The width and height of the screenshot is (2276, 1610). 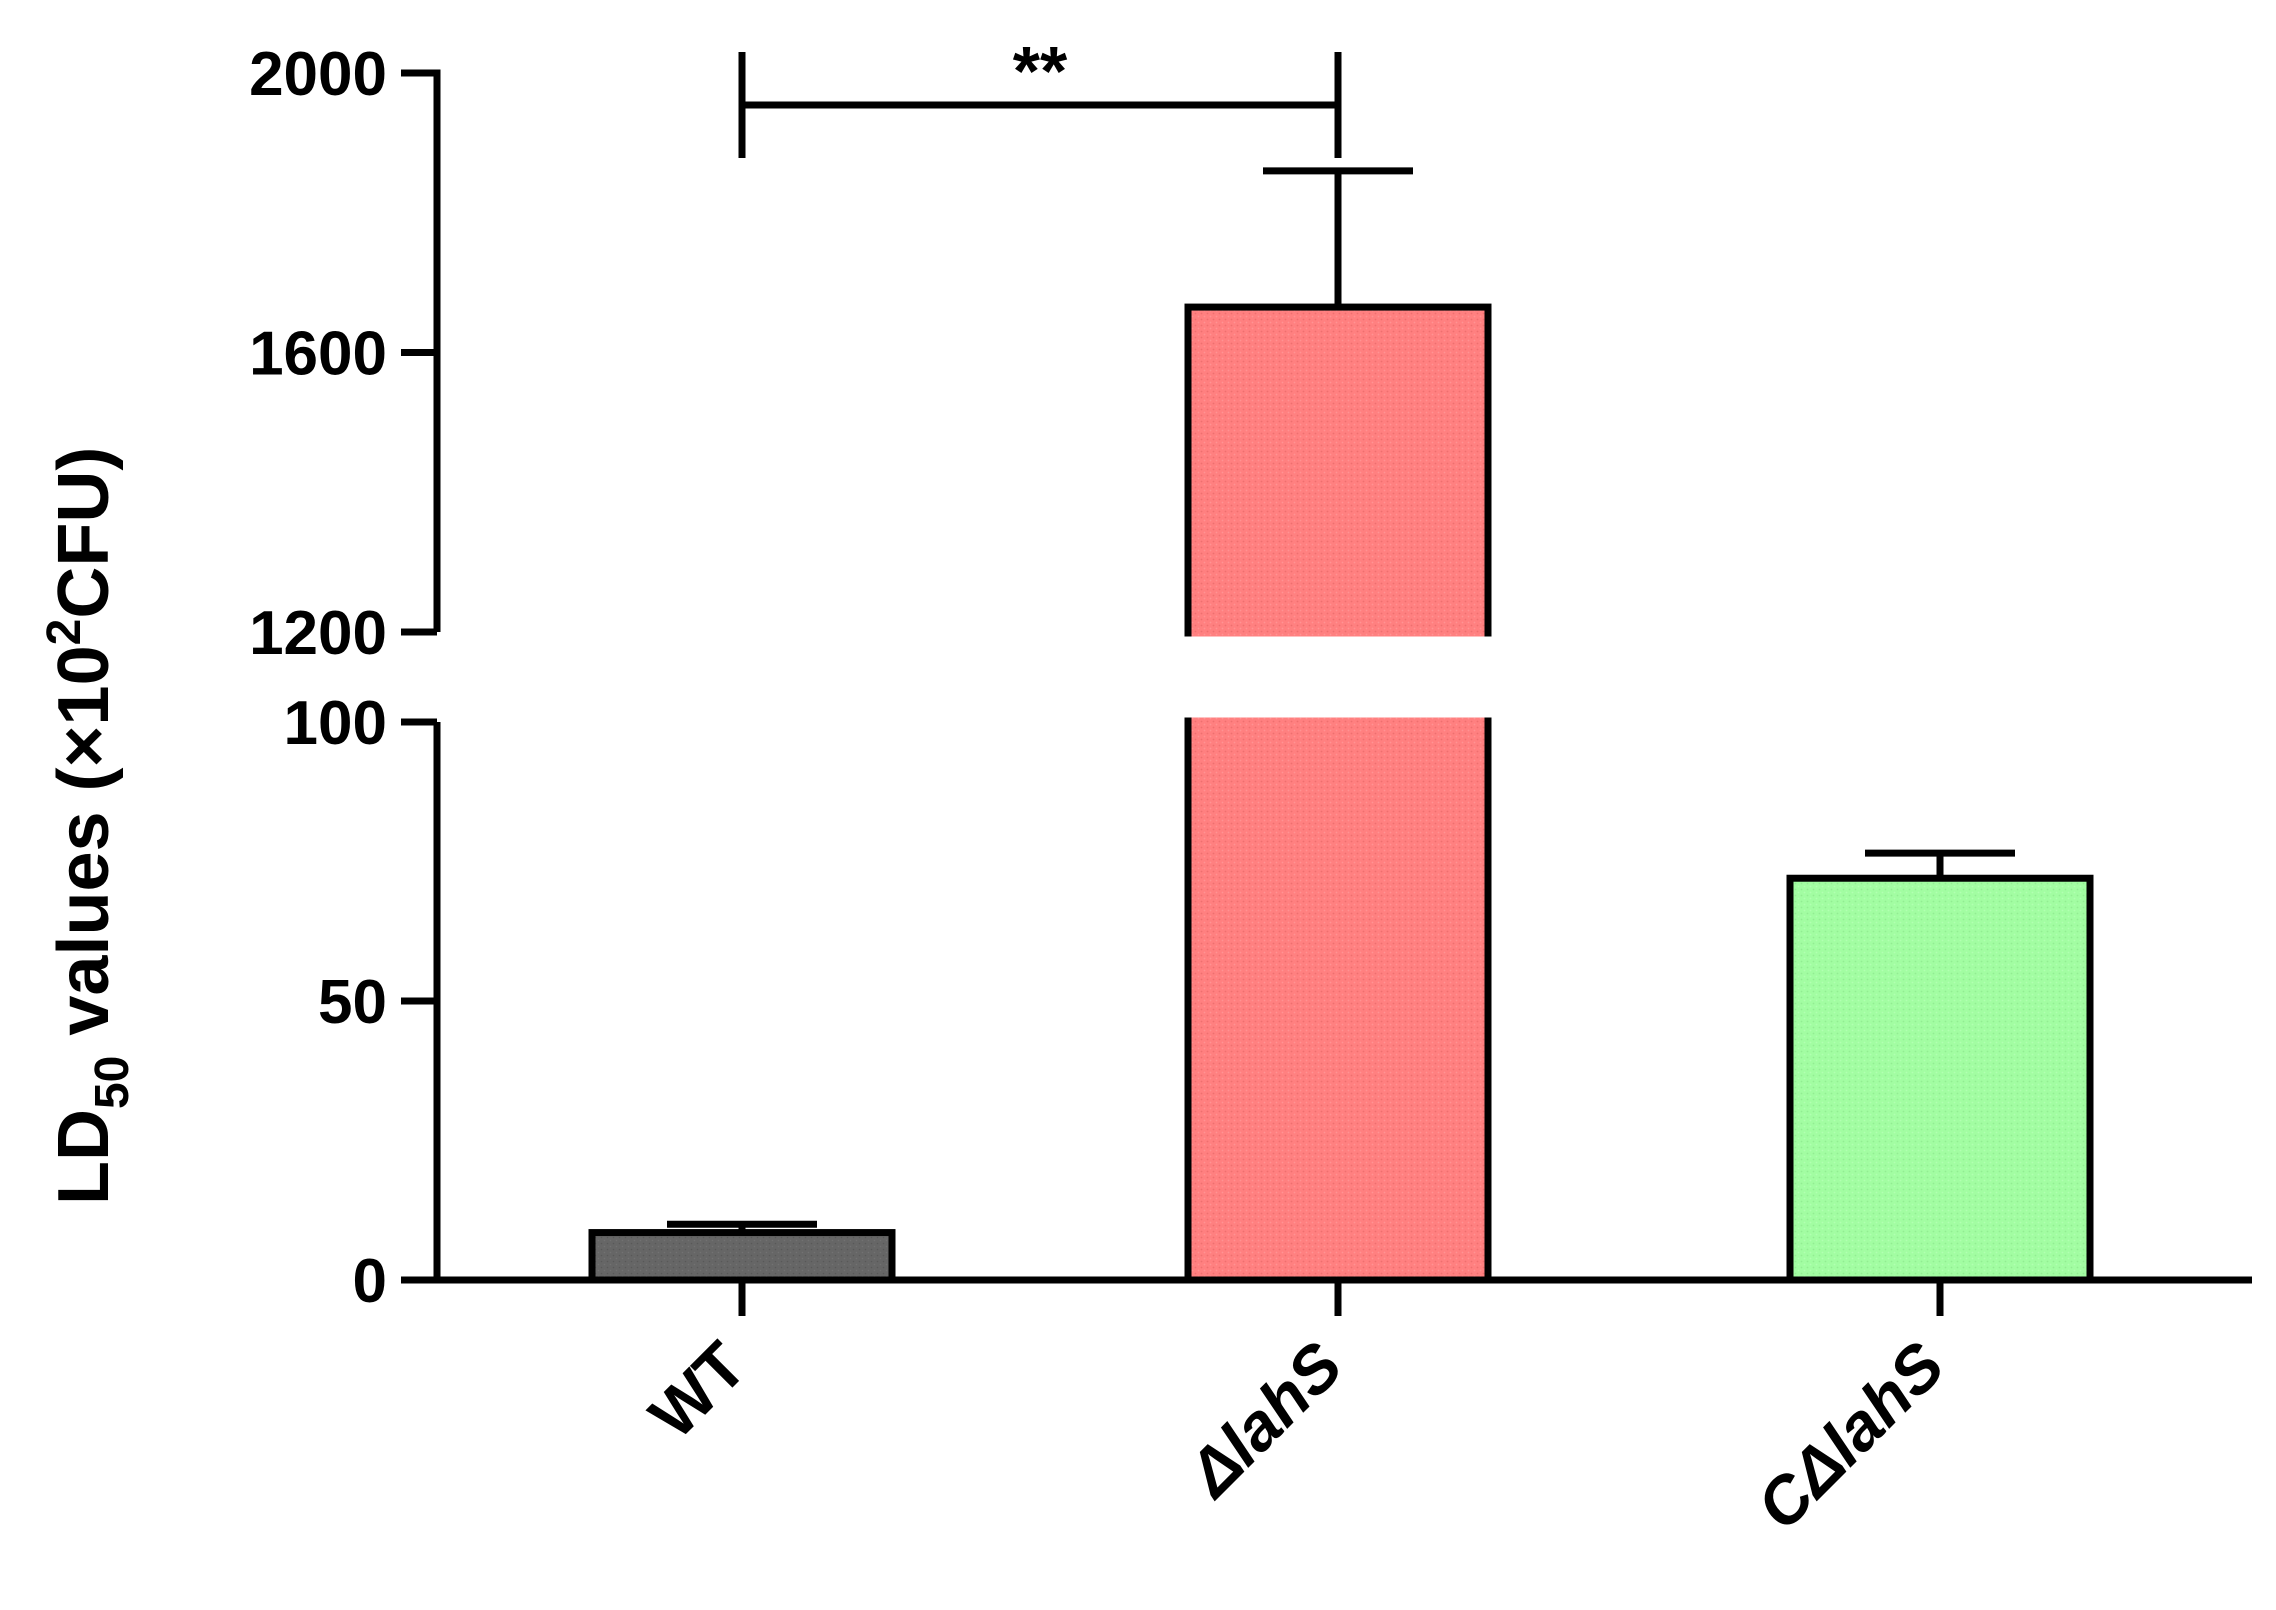 I want to click on significance-bracket: **, so click(x=1040, y=95).